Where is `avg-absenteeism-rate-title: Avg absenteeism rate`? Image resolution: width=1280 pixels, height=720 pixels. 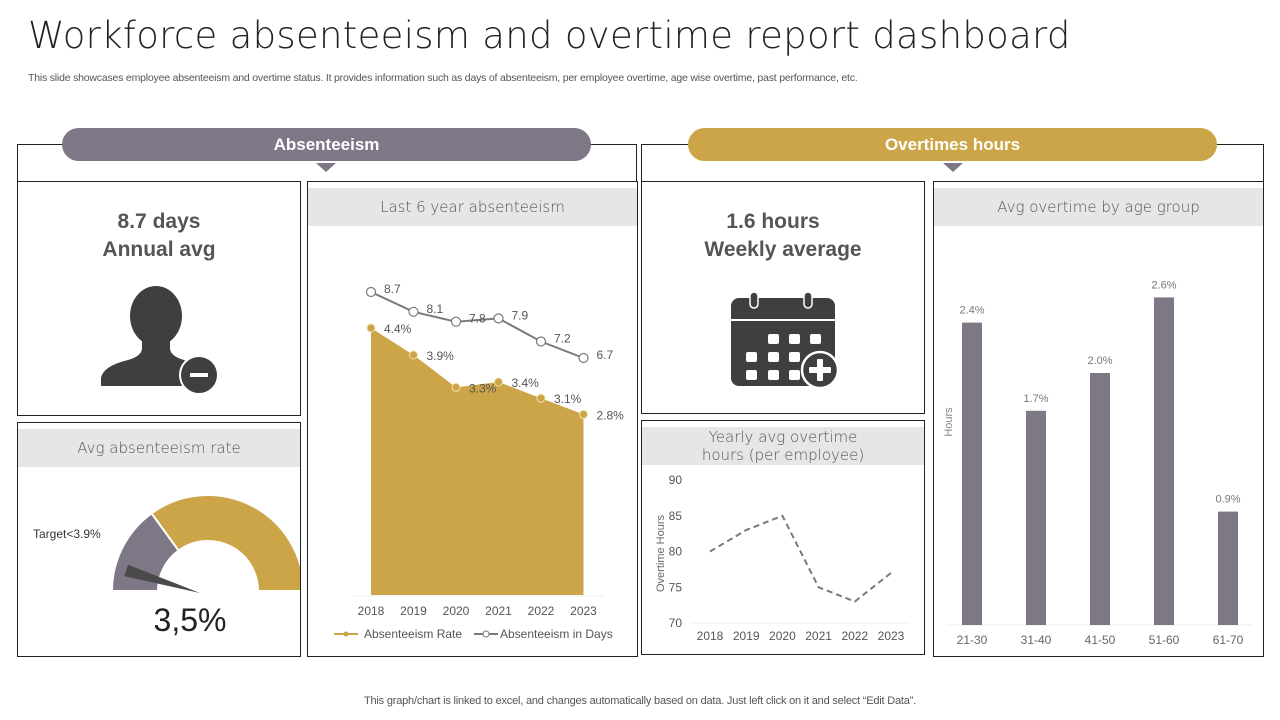 avg-absenteeism-rate-title: Avg absenteeism rate is located at coordinates (159, 448).